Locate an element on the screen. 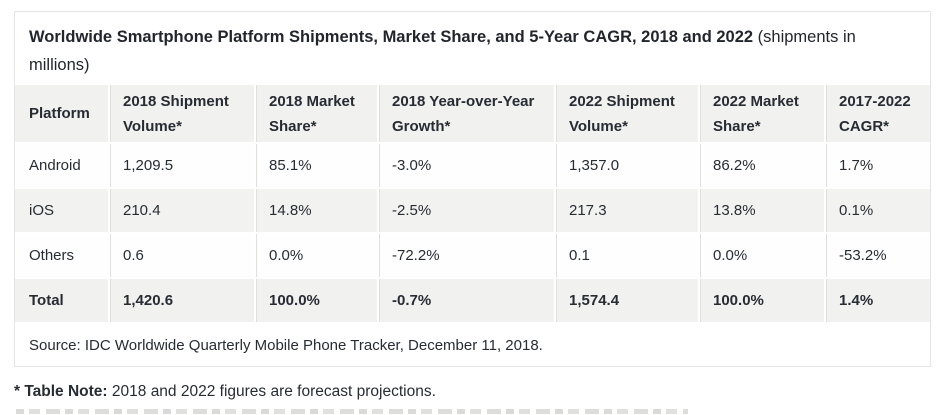  table-row-ios: iOS 210.4 14.8% -2.5% 217.3 13.8% 0.1% is located at coordinates (472, 210).